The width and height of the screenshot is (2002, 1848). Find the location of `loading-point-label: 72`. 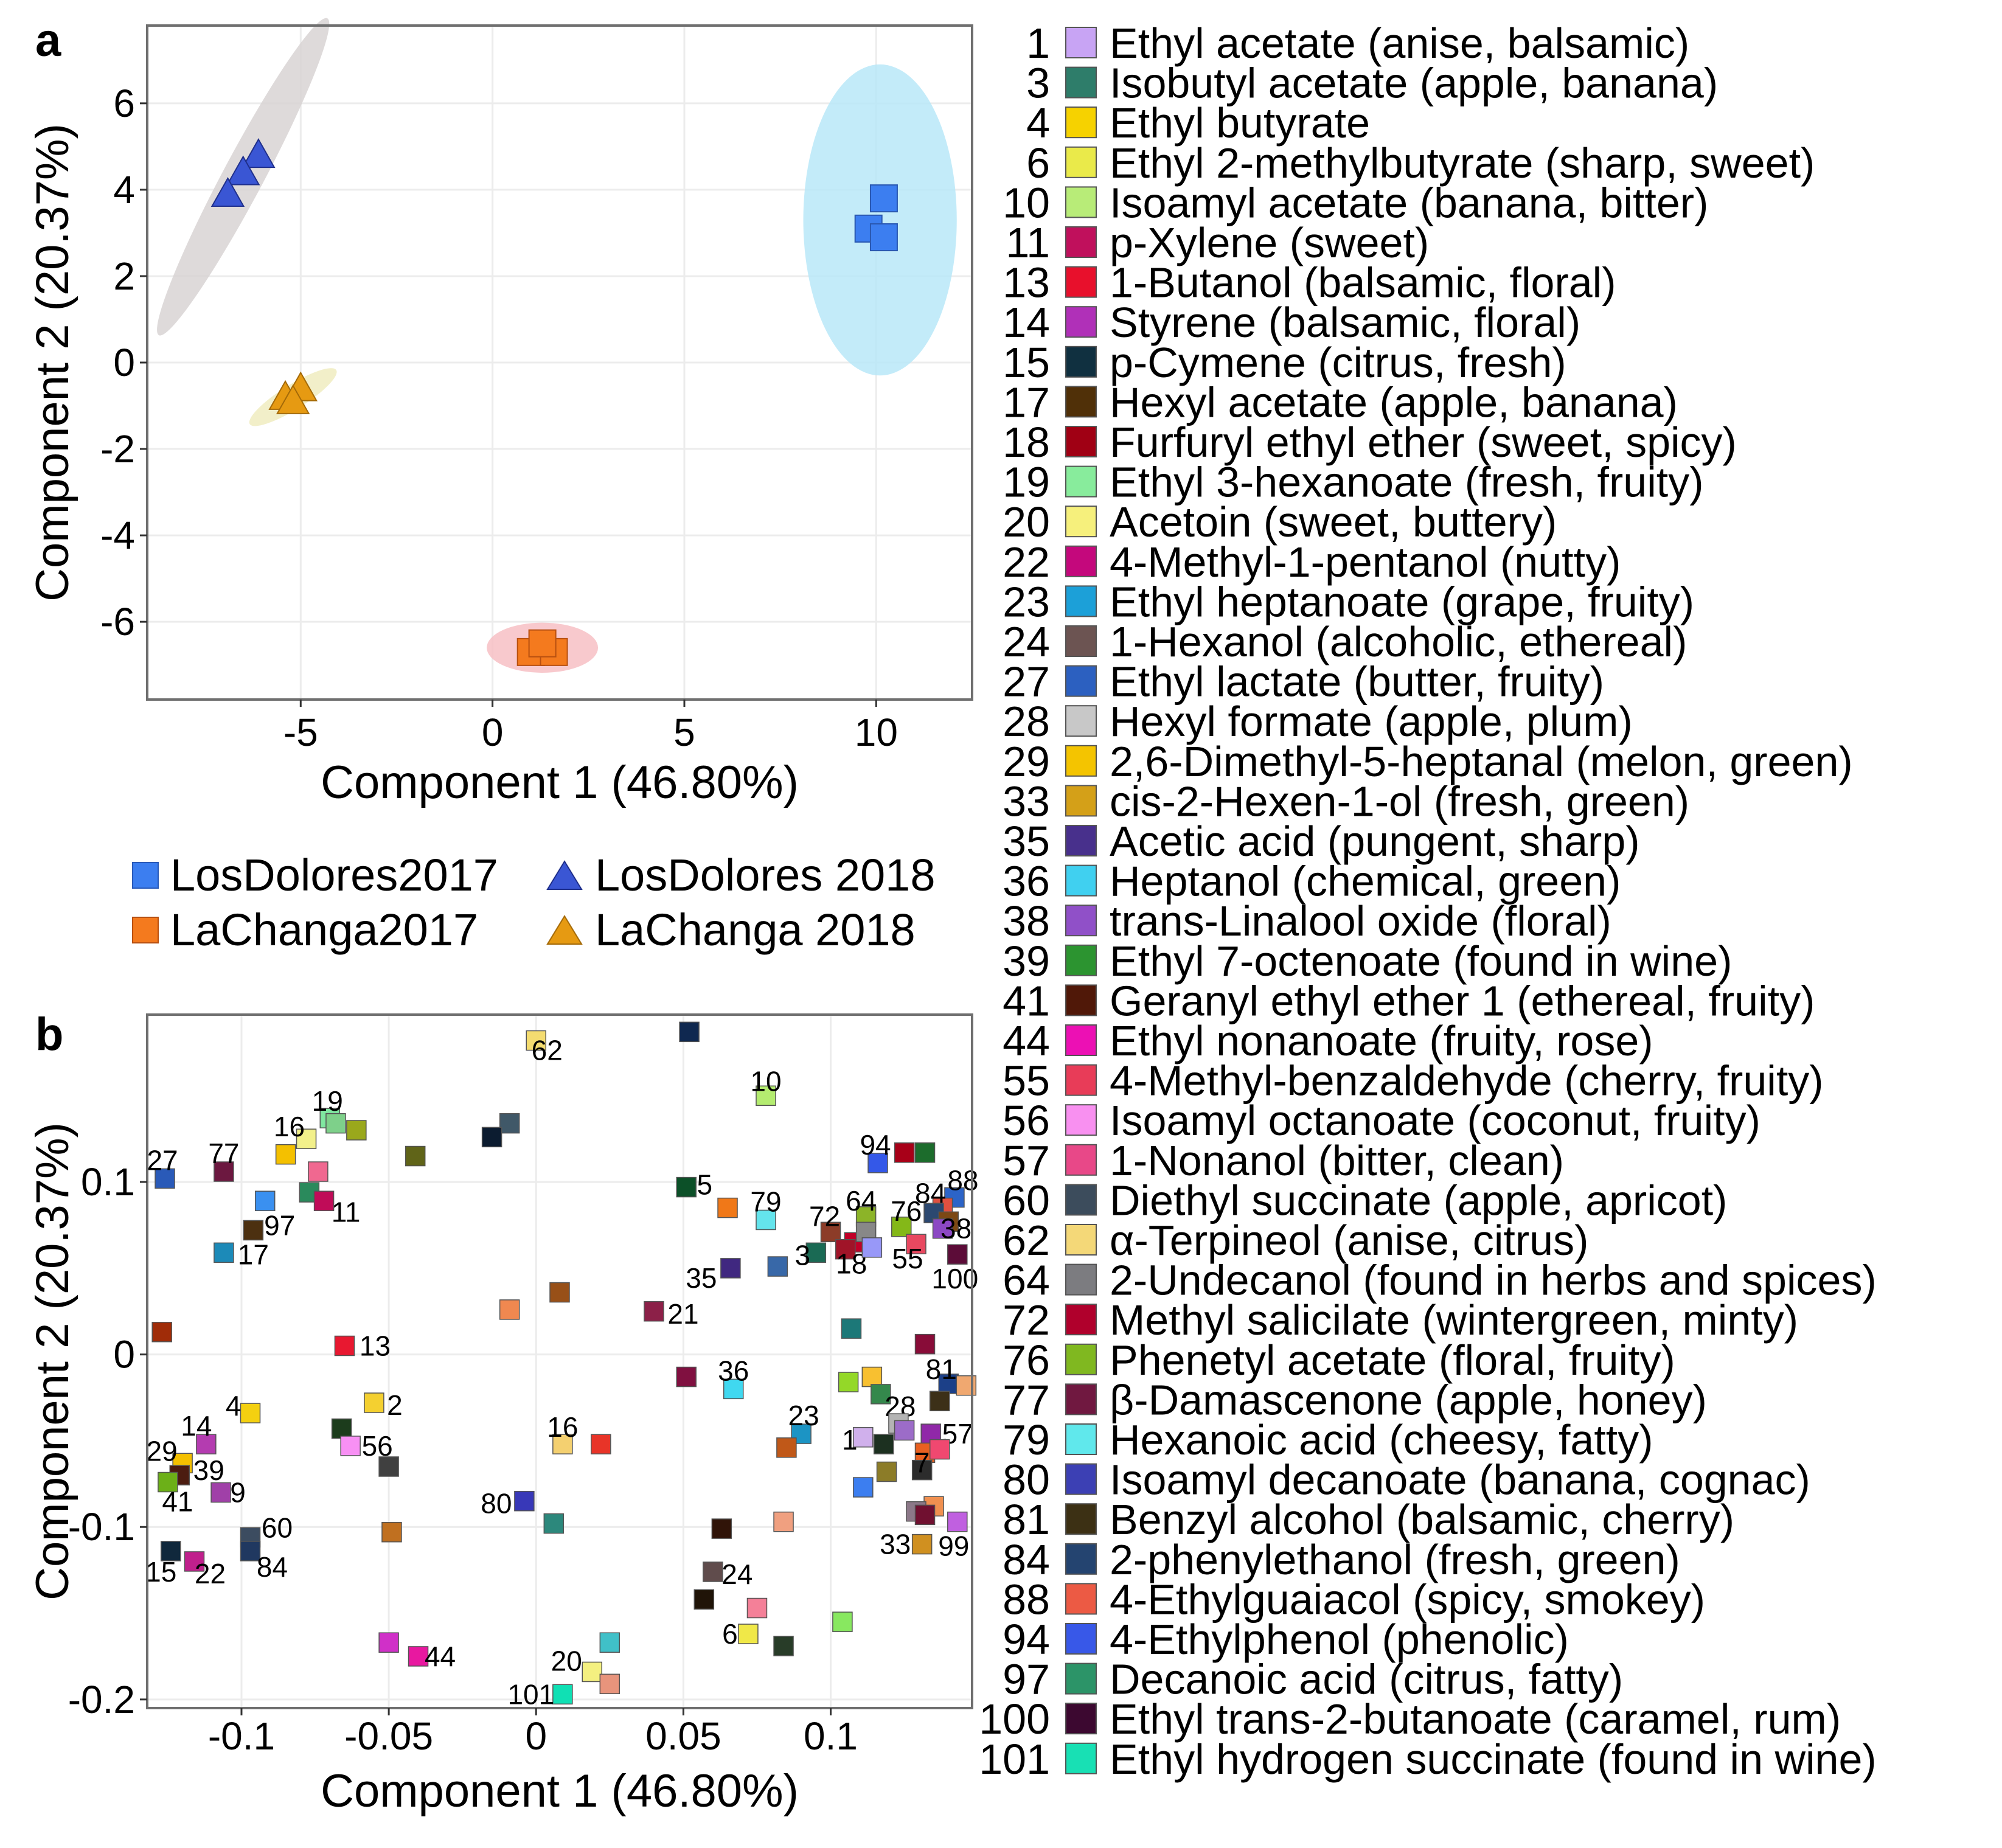

loading-point-label: 72 is located at coordinates (825, 1216).